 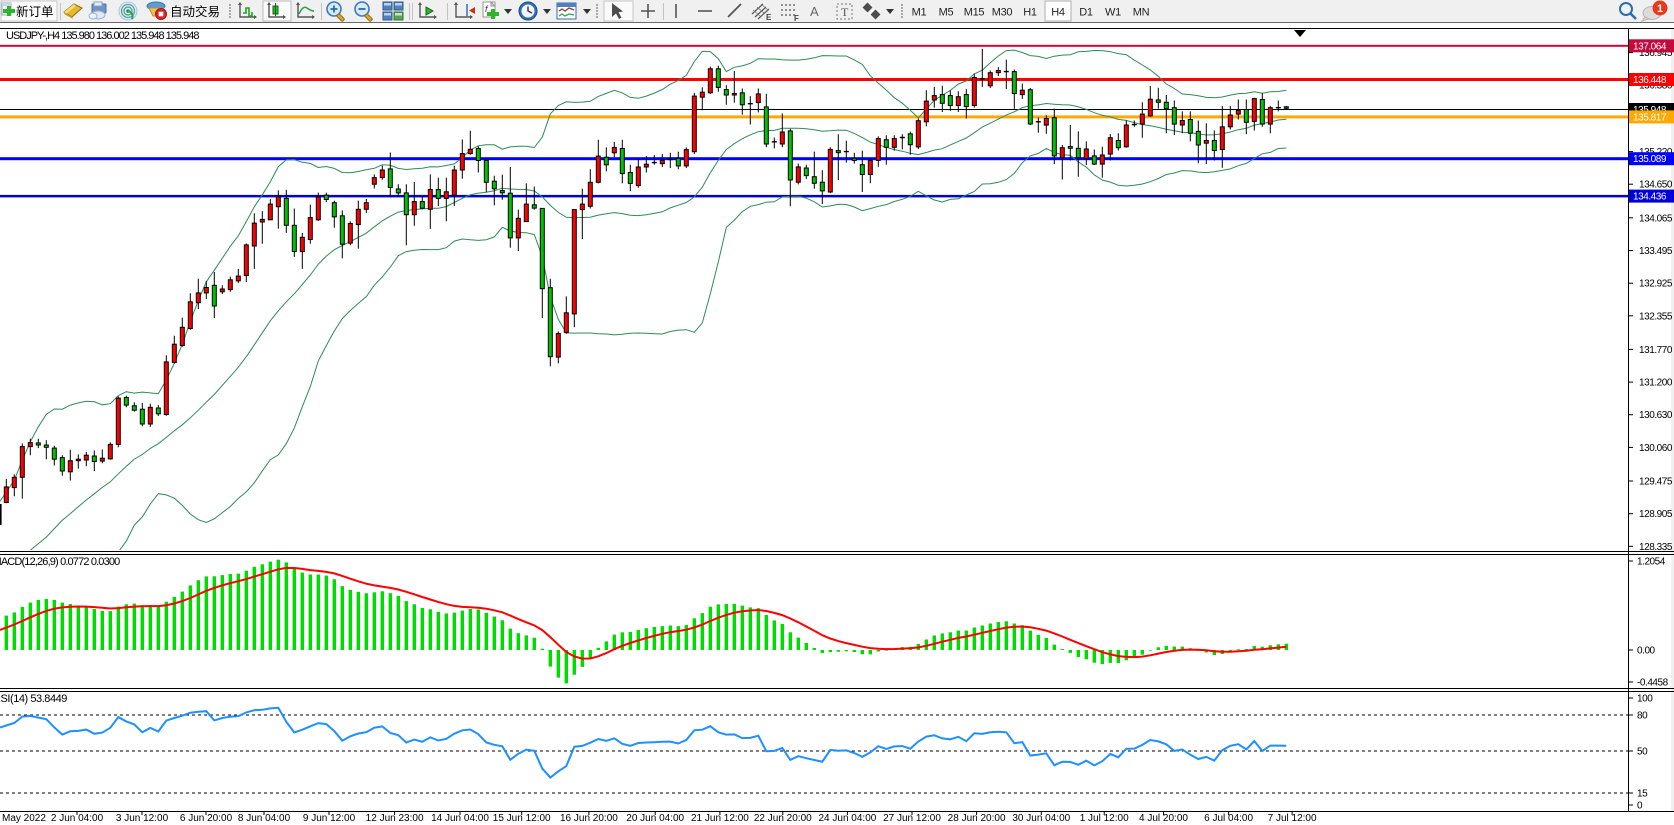 I want to click on svg-text: 16 Jun 20:00, so click(x=589, y=818).